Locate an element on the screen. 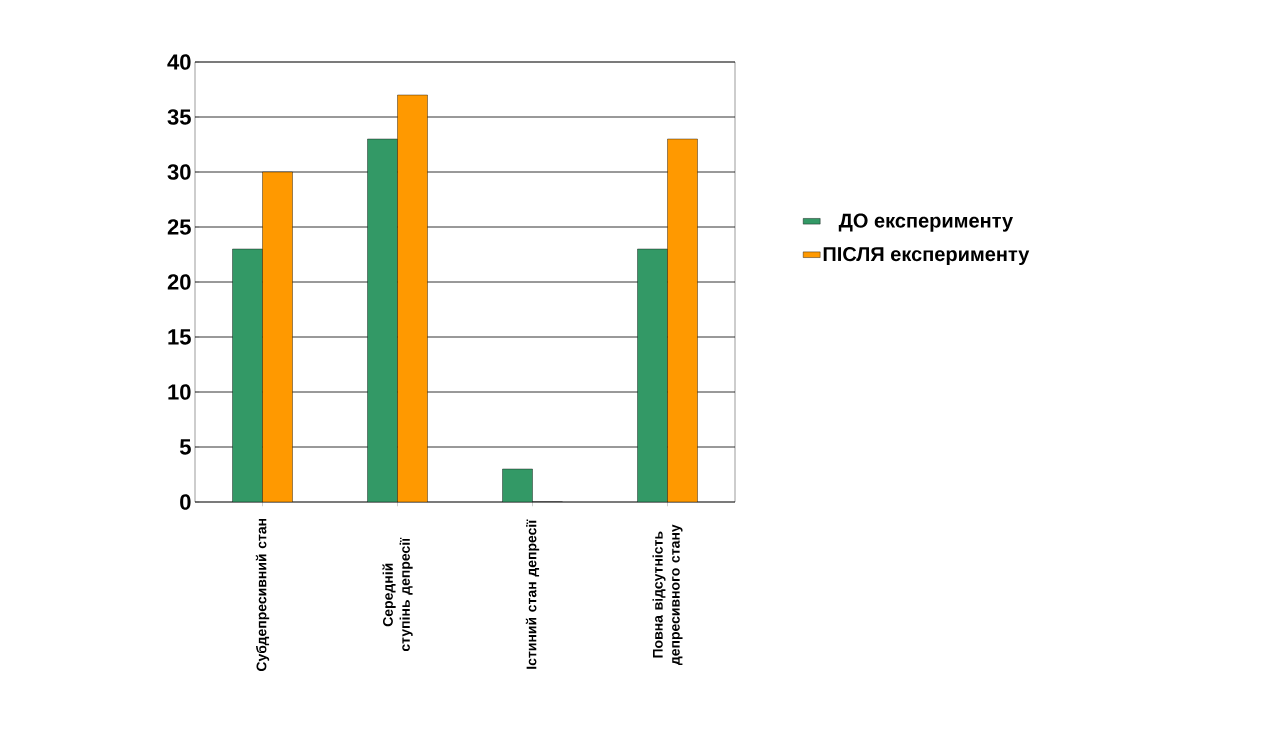  y-tick-label: 30 is located at coordinates (179, 172).